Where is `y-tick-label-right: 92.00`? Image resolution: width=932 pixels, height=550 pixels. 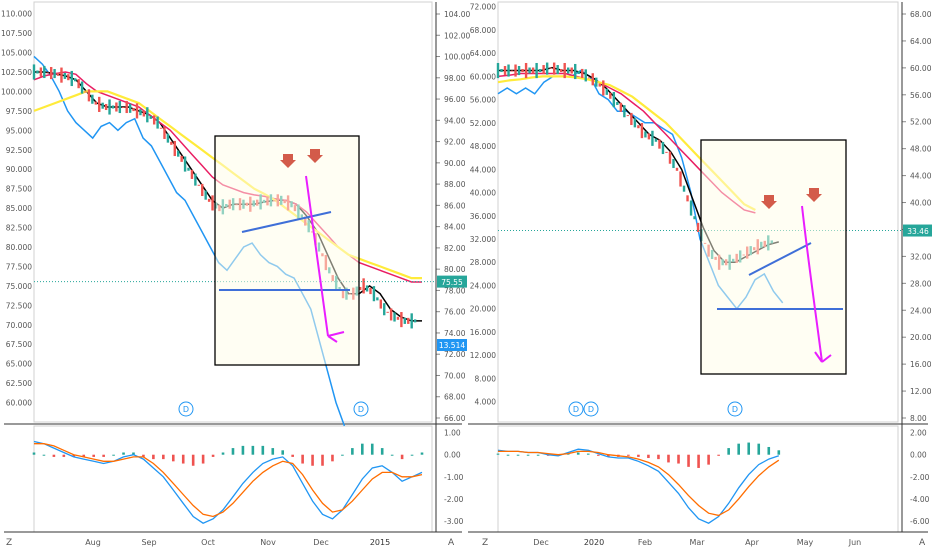 y-tick-label-right: 92.00 is located at coordinates (455, 142).